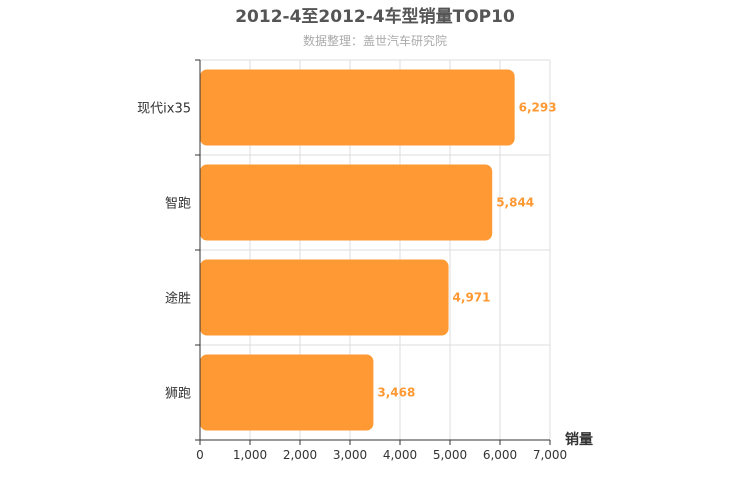 This screenshot has width=750, height=500. Describe the element at coordinates (579, 439) in the screenshot. I see `x-axis-name: 销量` at that location.